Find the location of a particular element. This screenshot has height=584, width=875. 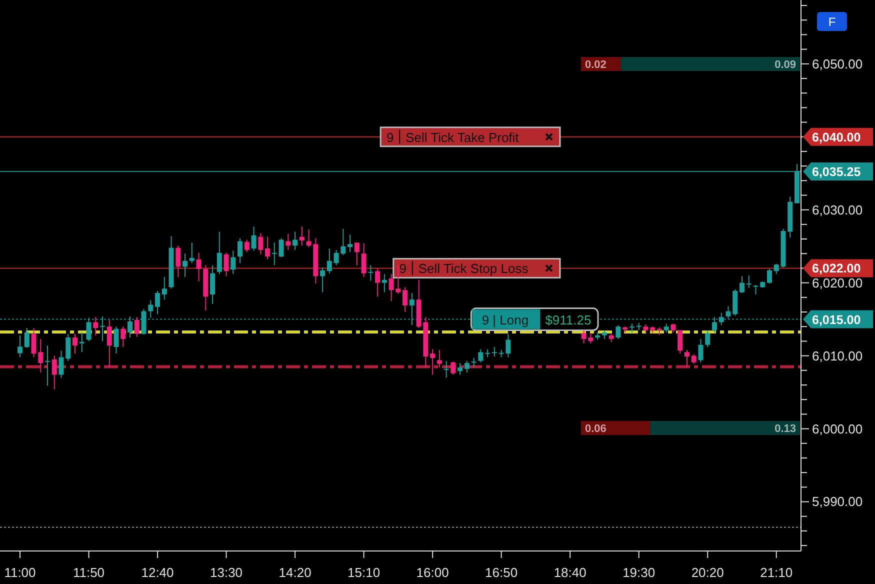

y-tick-label: 5,990.00 is located at coordinates (837, 502).